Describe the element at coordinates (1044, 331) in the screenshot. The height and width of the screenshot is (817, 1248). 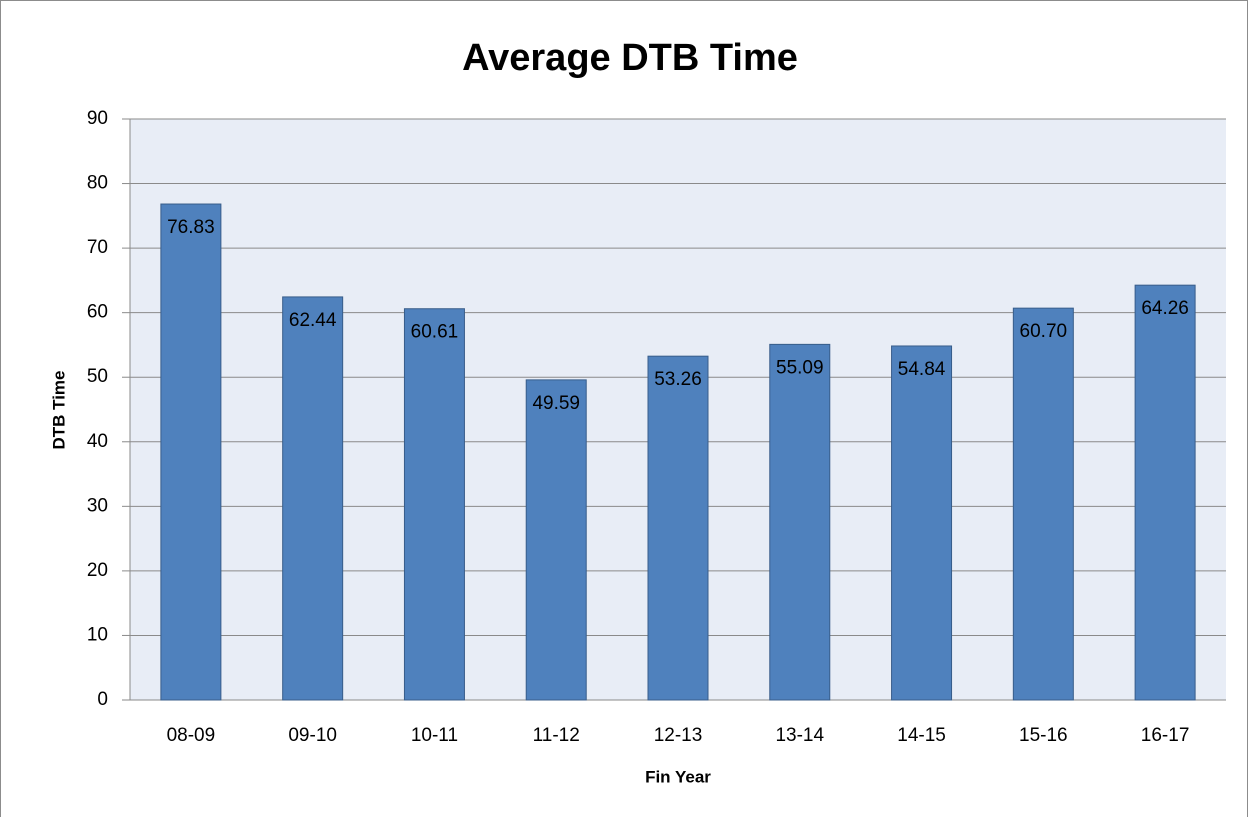
I see `data-label: 60.70` at that location.